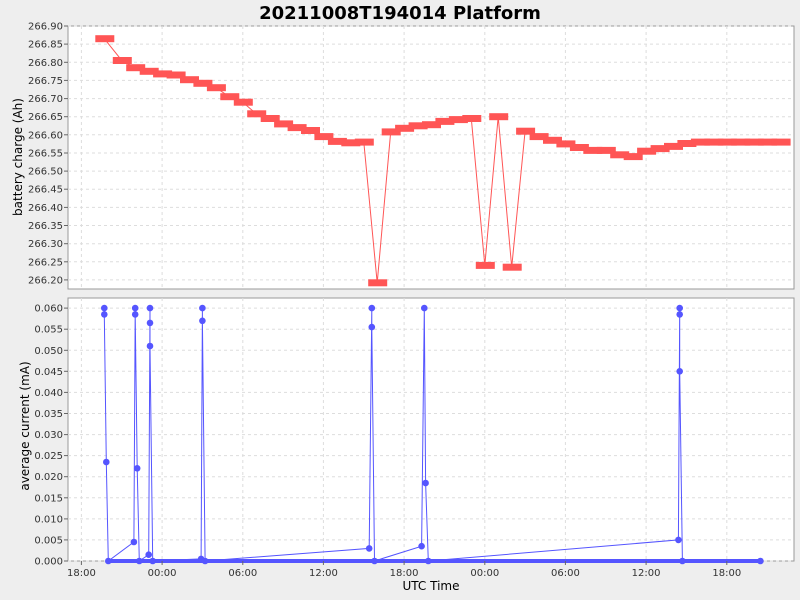 The height and width of the screenshot is (600, 800). I want to click on battery-charge-y-axis-label: battery charge (Ah), so click(18, 157).